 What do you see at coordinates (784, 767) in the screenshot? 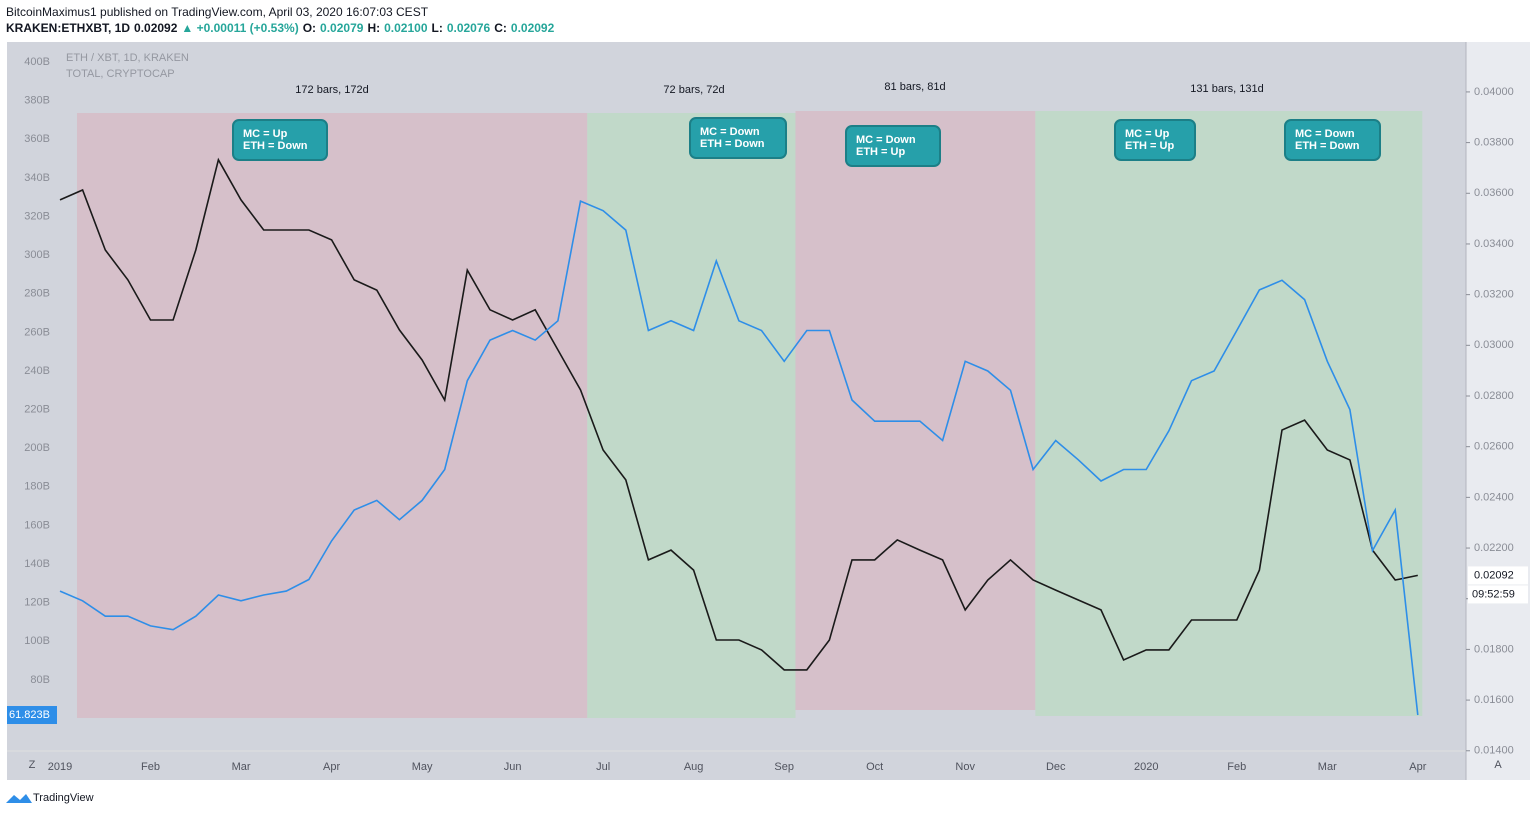
I see `x-tick-label: Sep` at bounding box center [784, 767].